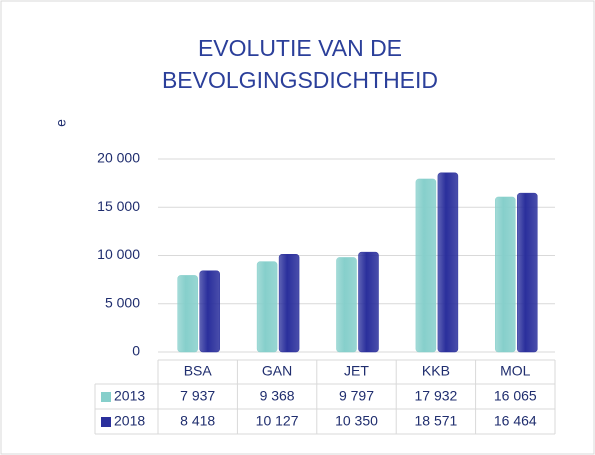 This screenshot has width=595, height=455. I want to click on table-value: 16 065, so click(515, 396).